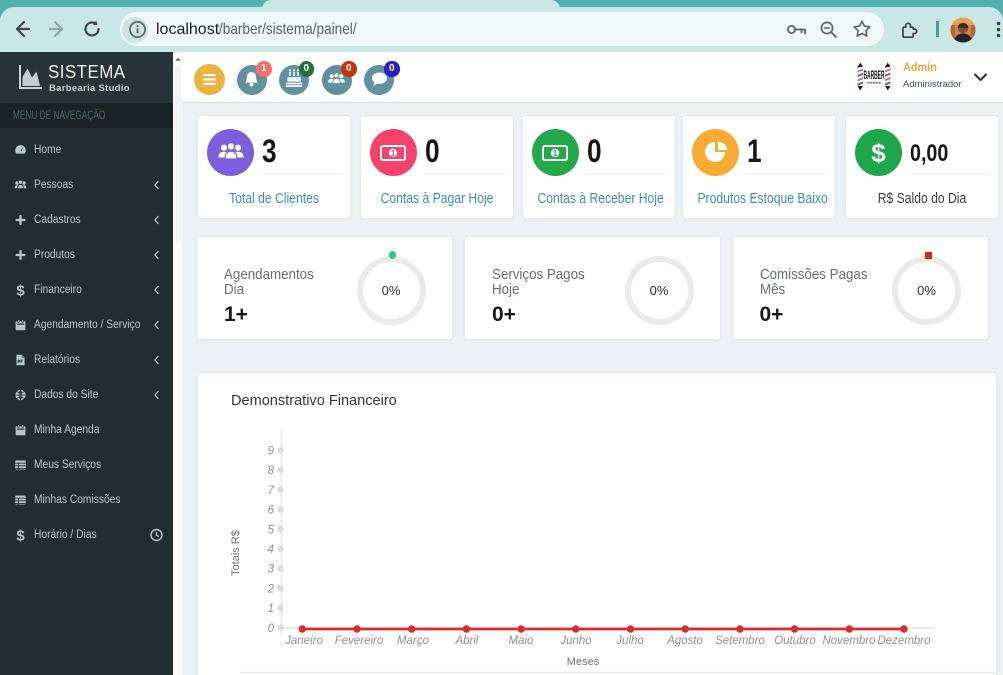  Describe the element at coordinates (413, 641) in the screenshot. I see `svg-text: Março` at that location.